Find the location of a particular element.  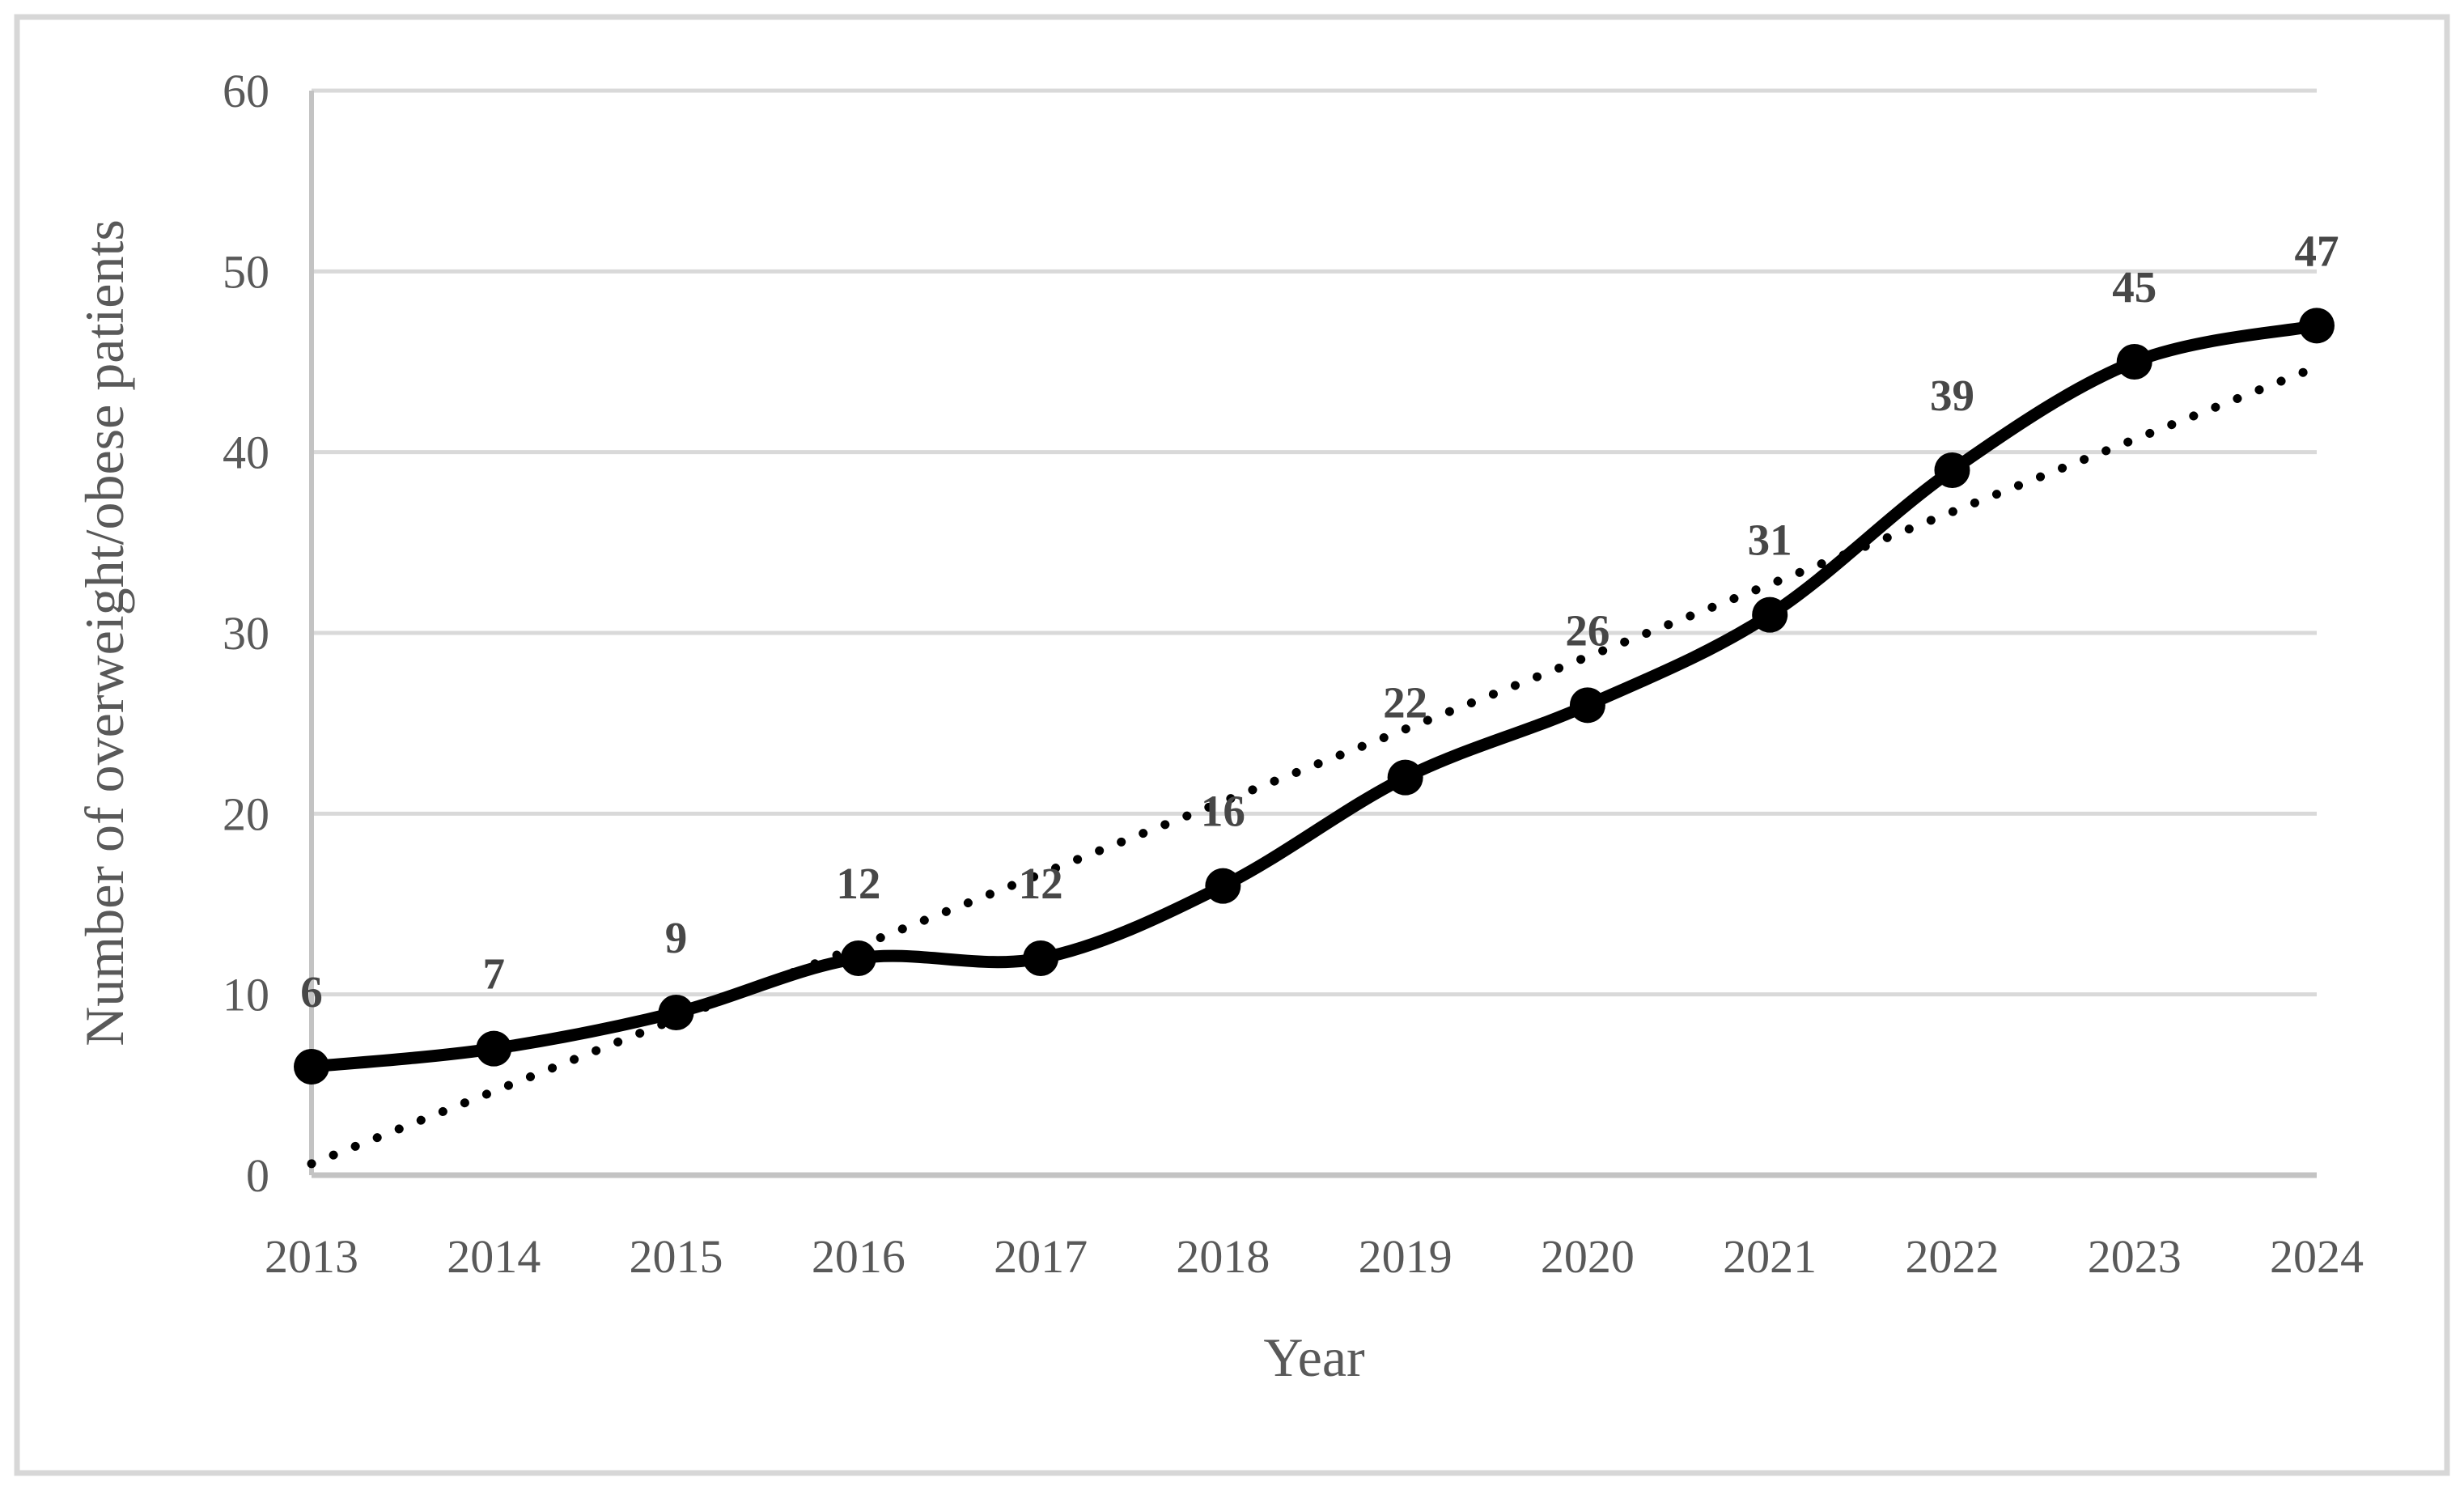

y-axis-tick-label: 40 is located at coordinates (246, 453).